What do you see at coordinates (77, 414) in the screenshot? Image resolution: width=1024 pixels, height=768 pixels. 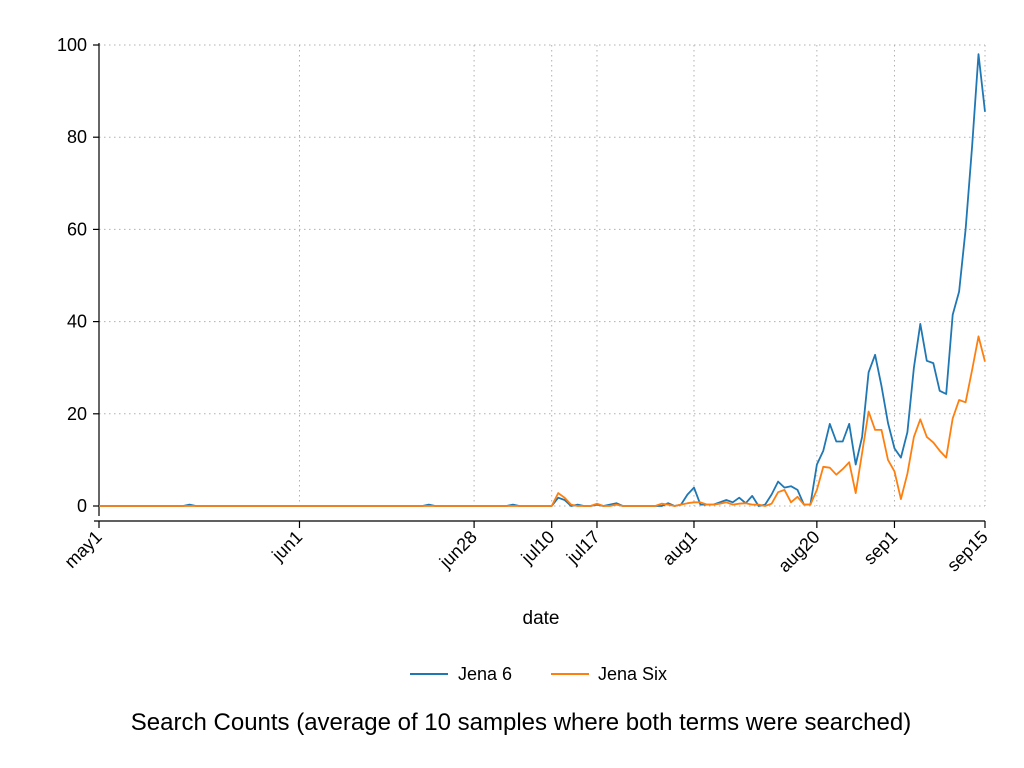 I see `y-tick-label: 20` at bounding box center [77, 414].